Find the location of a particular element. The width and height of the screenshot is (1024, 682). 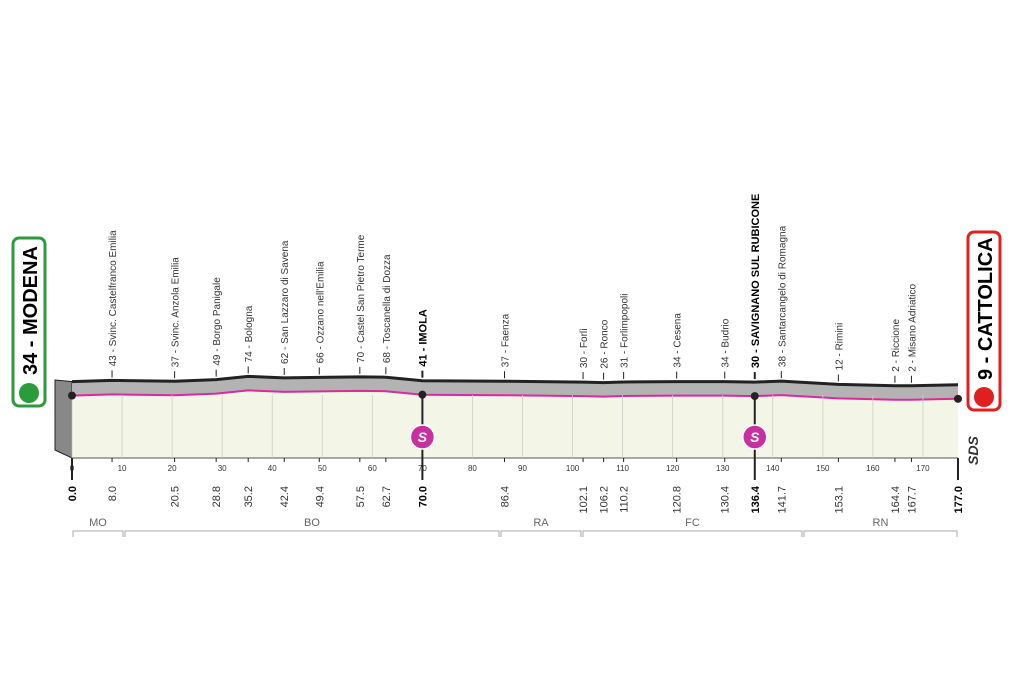

km-label: 62.7 is located at coordinates (387, 496).